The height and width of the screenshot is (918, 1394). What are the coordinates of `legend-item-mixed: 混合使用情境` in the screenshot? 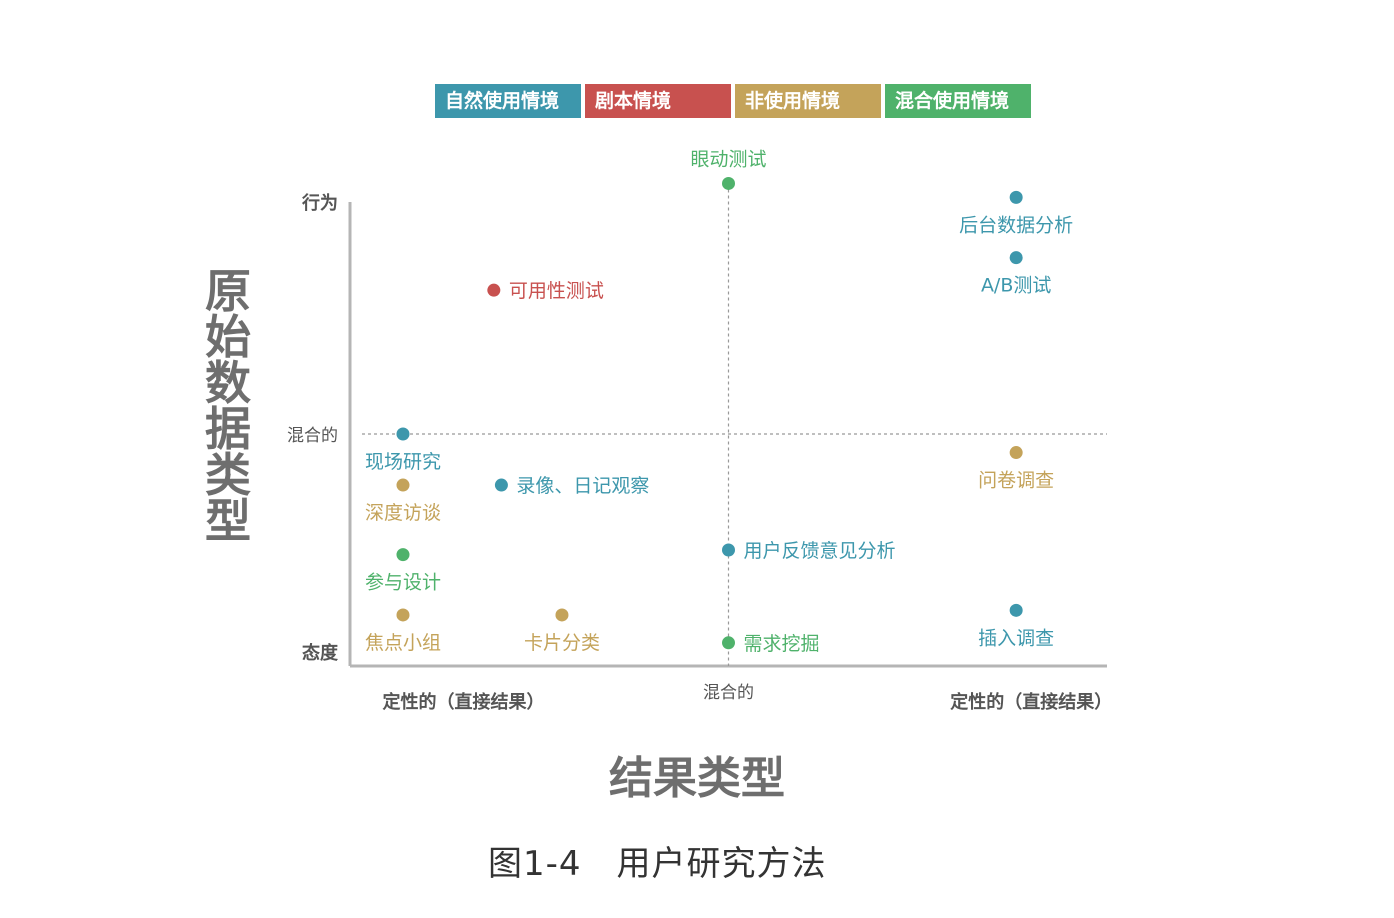 It's located at (958, 101).